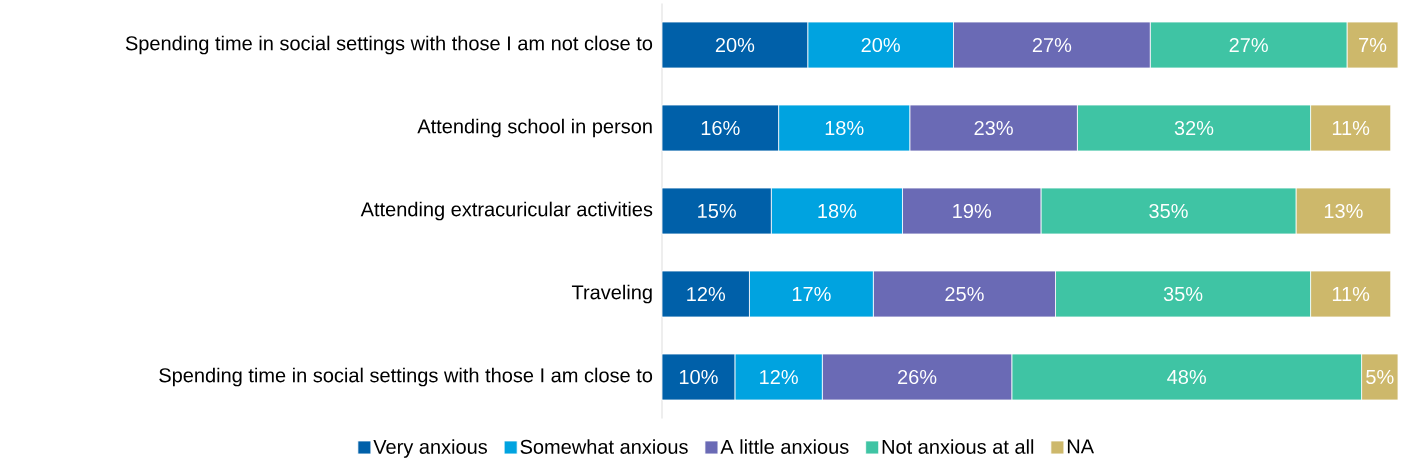 This screenshot has height=464, width=1408. What do you see at coordinates (698, 377) in the screenshot?
I see `data-label: 10%` at bounding box center [698, 377].